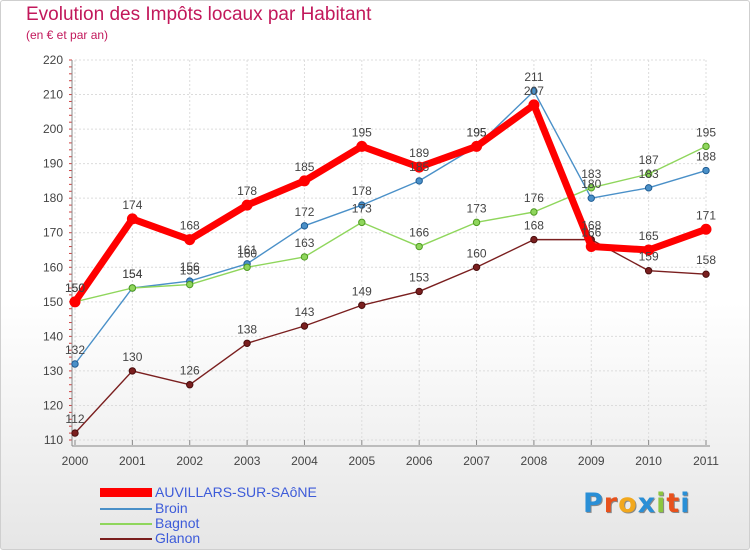  Describe the element at coordinates (591, 461) in the screenshot. I see `x-tick-label: 2009` at that location.